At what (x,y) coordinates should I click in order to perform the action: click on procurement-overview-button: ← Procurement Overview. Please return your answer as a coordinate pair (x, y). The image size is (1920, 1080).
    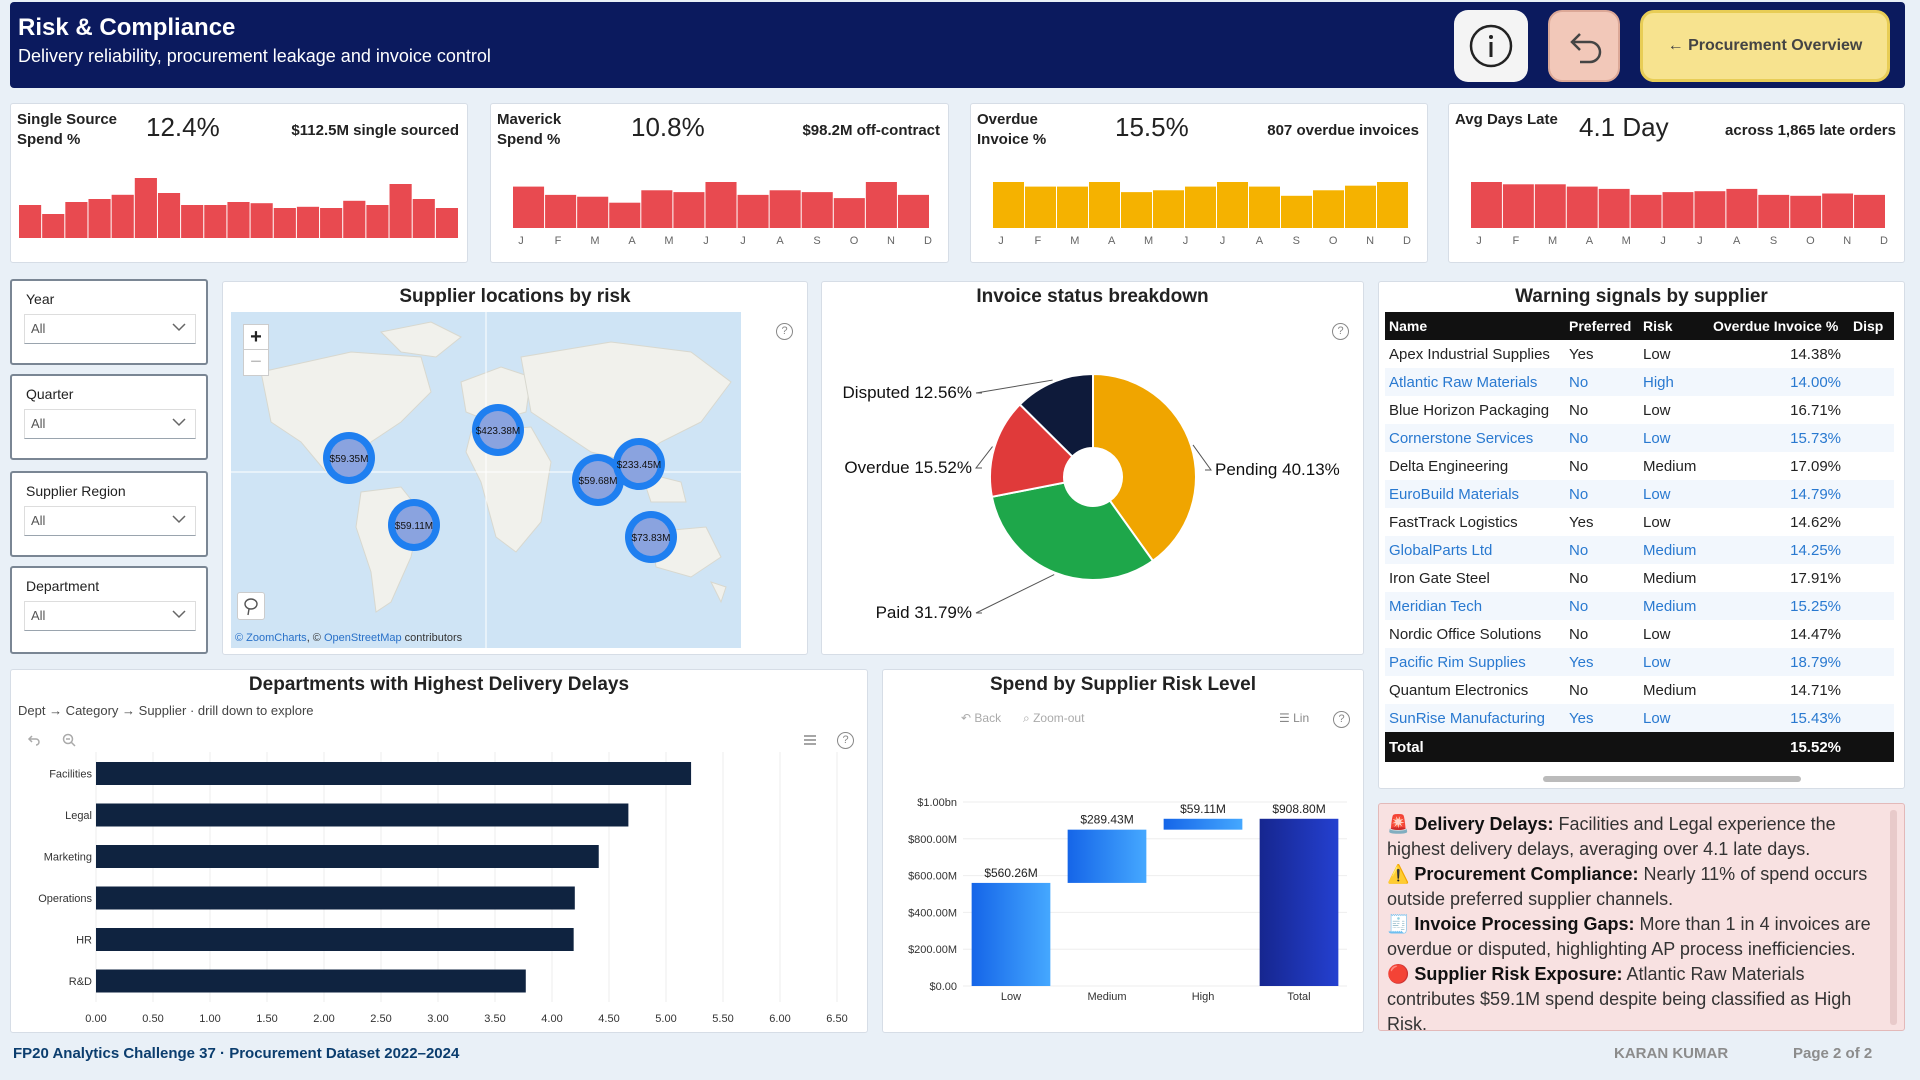
    Looking at the image, I should click on (1765, 46).